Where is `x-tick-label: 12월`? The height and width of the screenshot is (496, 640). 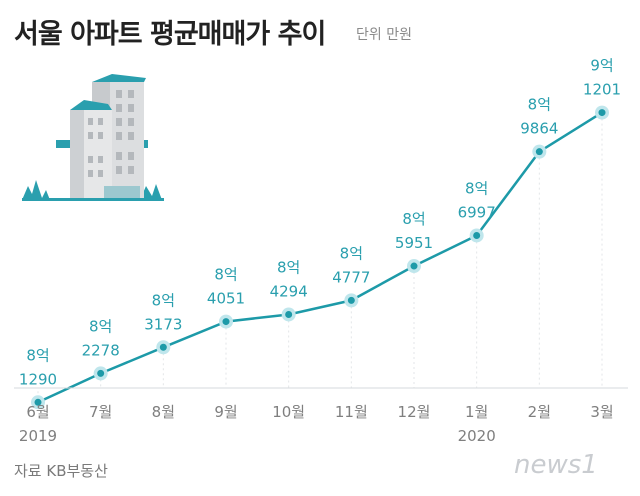
x-tick-label: 12월 is located at coordinates (414, 412).